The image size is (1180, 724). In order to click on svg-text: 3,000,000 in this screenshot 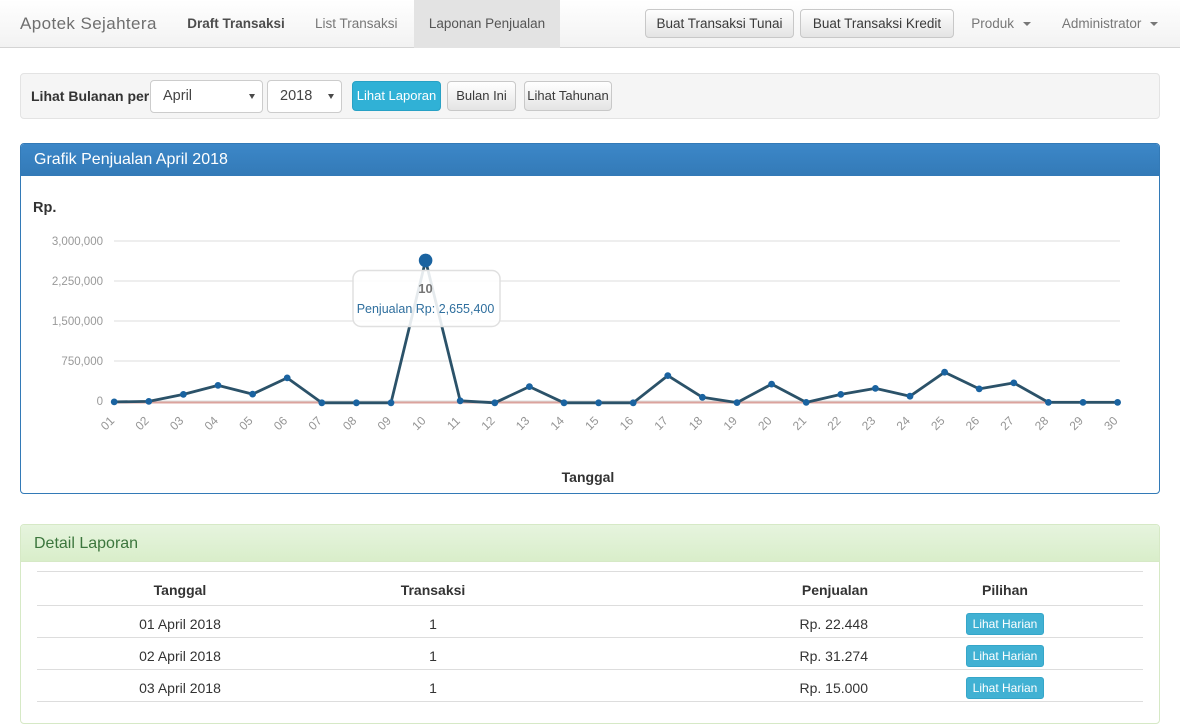, I will do `click(77, 242)`.